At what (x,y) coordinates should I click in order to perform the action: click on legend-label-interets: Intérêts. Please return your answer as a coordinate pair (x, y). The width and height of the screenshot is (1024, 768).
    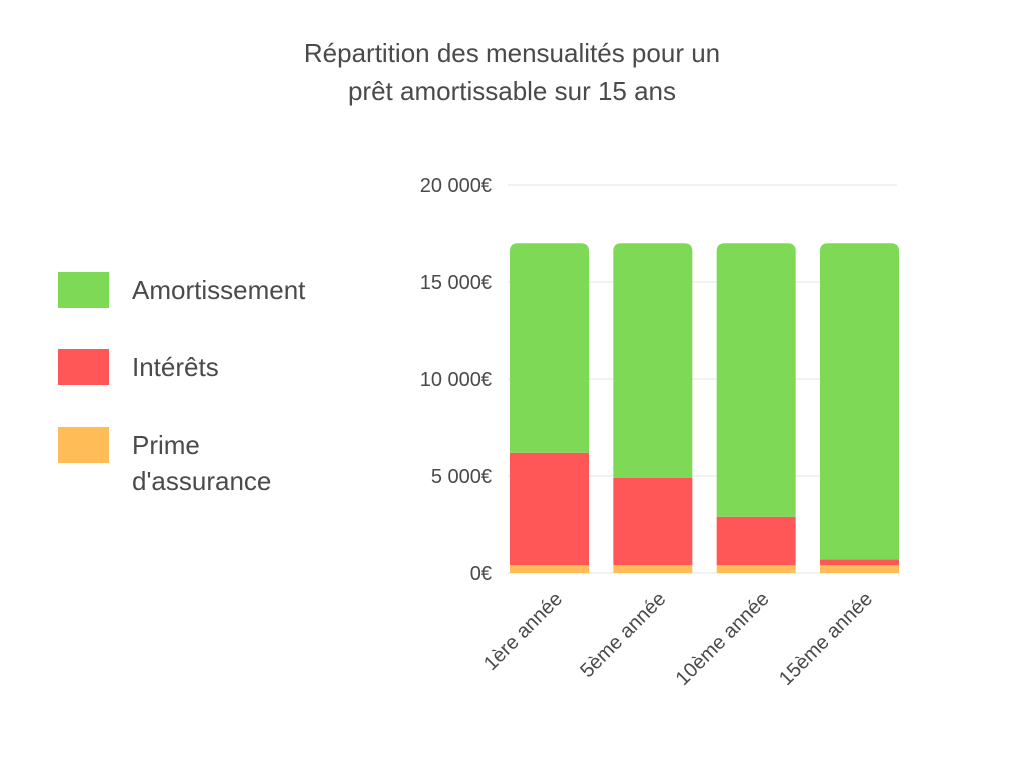
    Looking at the image, I should click on (175, 367).